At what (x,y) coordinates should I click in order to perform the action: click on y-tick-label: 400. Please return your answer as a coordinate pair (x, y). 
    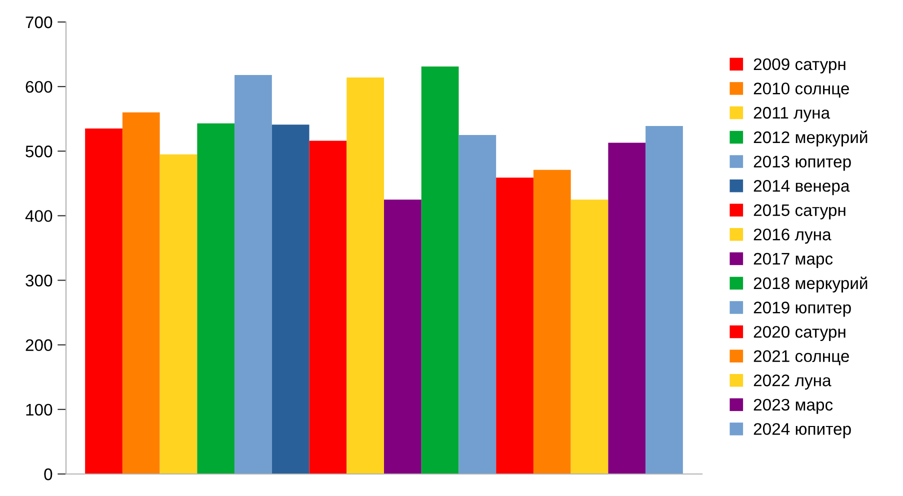
    Looking at the image, I should click on (38, 216).